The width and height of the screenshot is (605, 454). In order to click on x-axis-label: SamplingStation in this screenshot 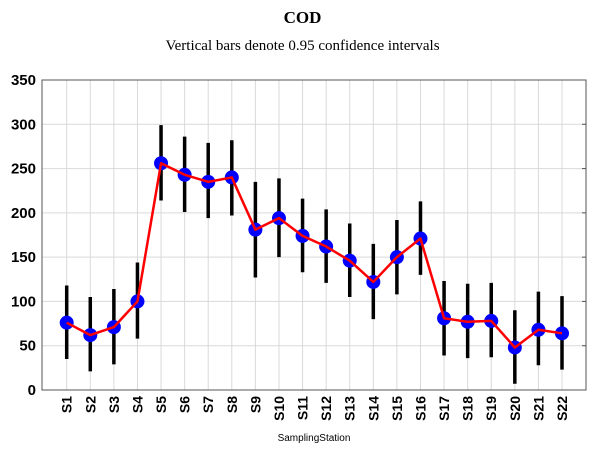, I will do `click(314, 438)`.